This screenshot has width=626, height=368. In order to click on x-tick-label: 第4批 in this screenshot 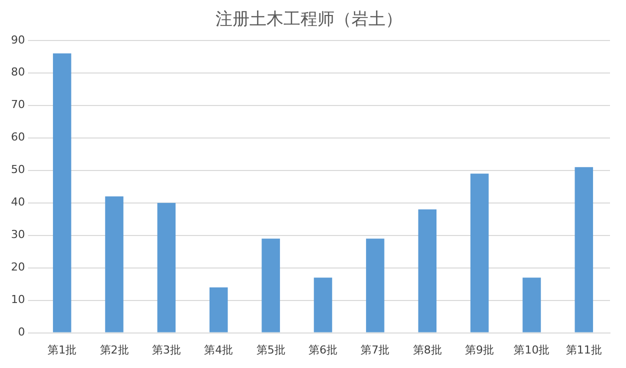, I will do `click(219, 349)`.